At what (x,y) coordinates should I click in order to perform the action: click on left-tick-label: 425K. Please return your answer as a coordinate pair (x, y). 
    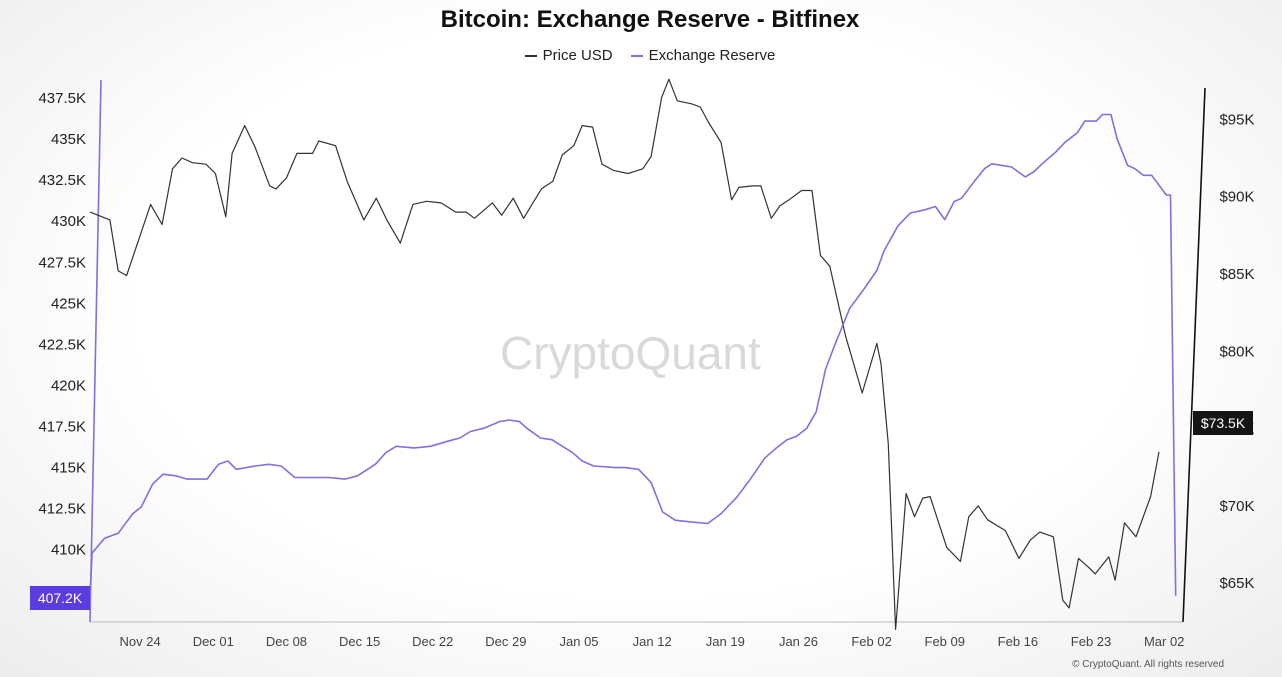
    Looking at the image, I should click on (68, 303).